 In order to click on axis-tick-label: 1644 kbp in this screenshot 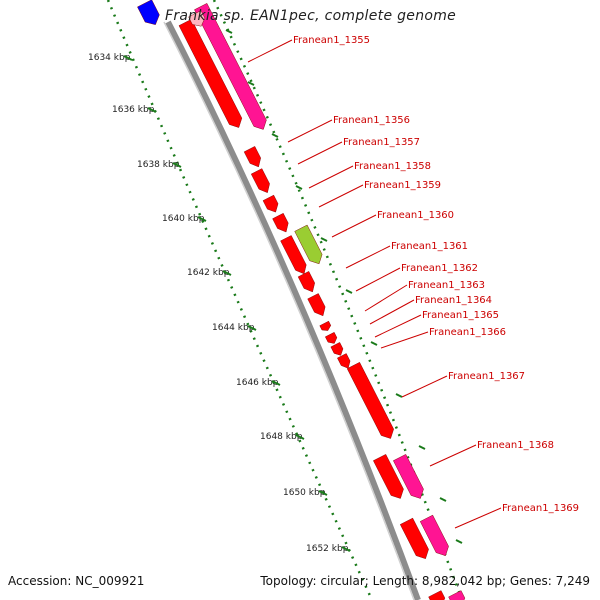, I will do `click(233, 328)`.